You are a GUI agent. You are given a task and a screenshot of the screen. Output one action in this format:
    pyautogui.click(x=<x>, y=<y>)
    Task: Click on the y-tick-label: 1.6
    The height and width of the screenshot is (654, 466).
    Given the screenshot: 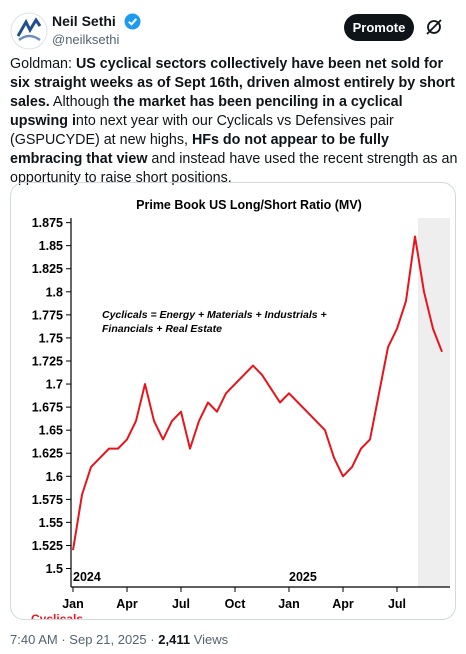 What is the action you would take?
    pyautogui.click(x=54, y=477)
    